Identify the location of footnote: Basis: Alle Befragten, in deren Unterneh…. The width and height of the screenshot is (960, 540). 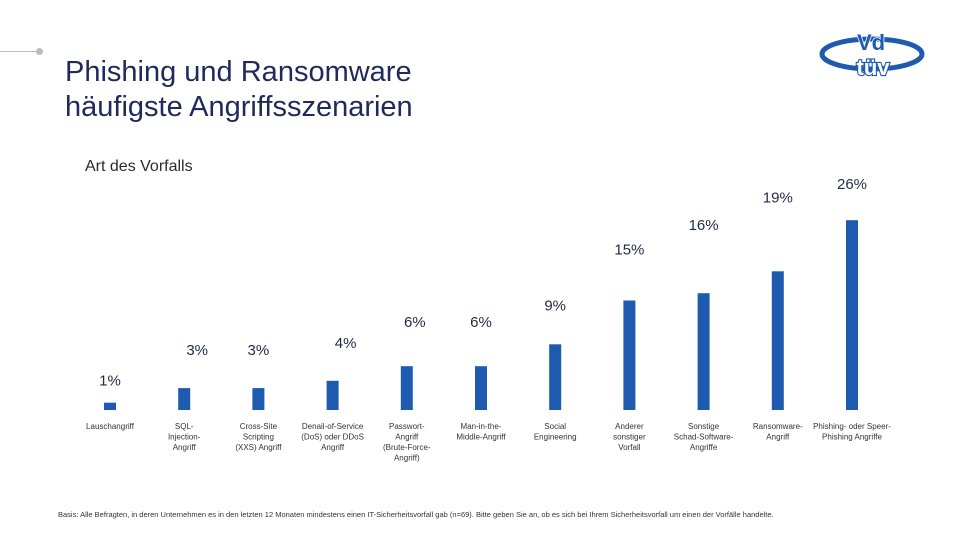
(416, 514).